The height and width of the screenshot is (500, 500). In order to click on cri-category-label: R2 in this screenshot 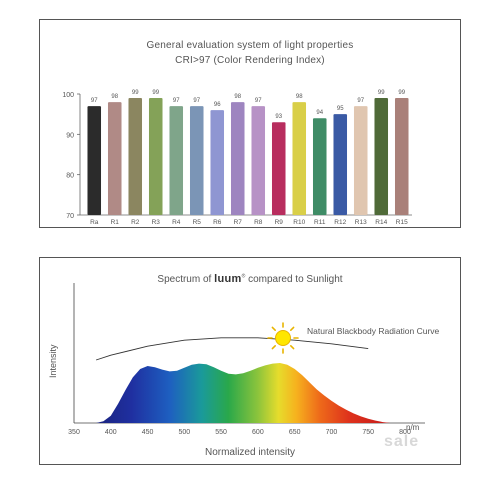, I will do `click(135, 222)`.